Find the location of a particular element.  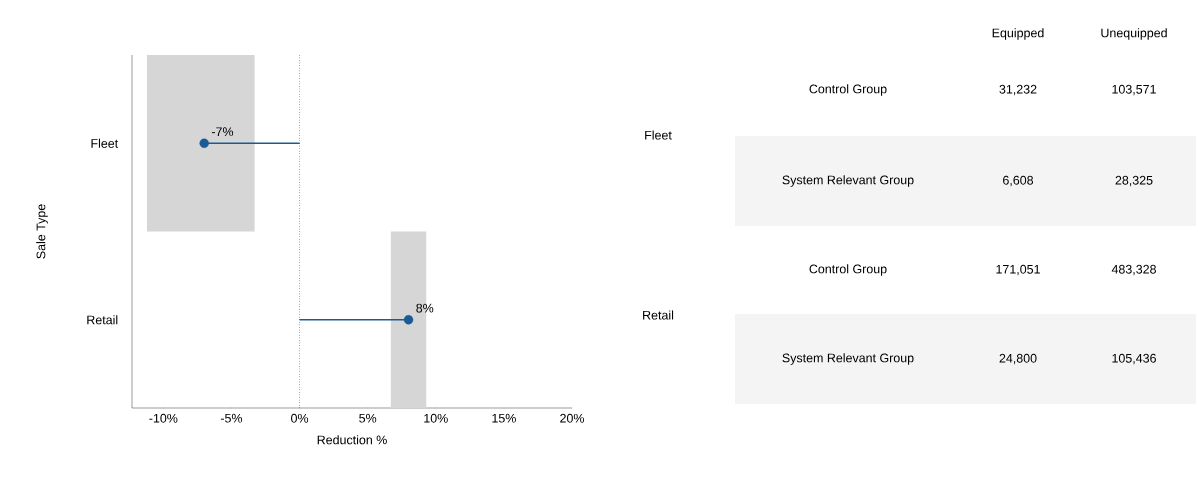

x-tick-label: -5% is located at coordinates (231, 418).